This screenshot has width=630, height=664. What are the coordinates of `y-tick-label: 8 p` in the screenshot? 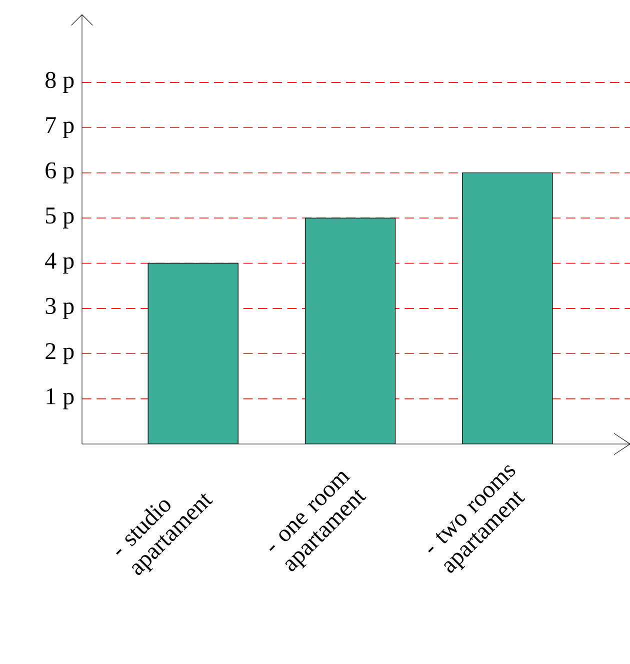 It's located at (59, 82).